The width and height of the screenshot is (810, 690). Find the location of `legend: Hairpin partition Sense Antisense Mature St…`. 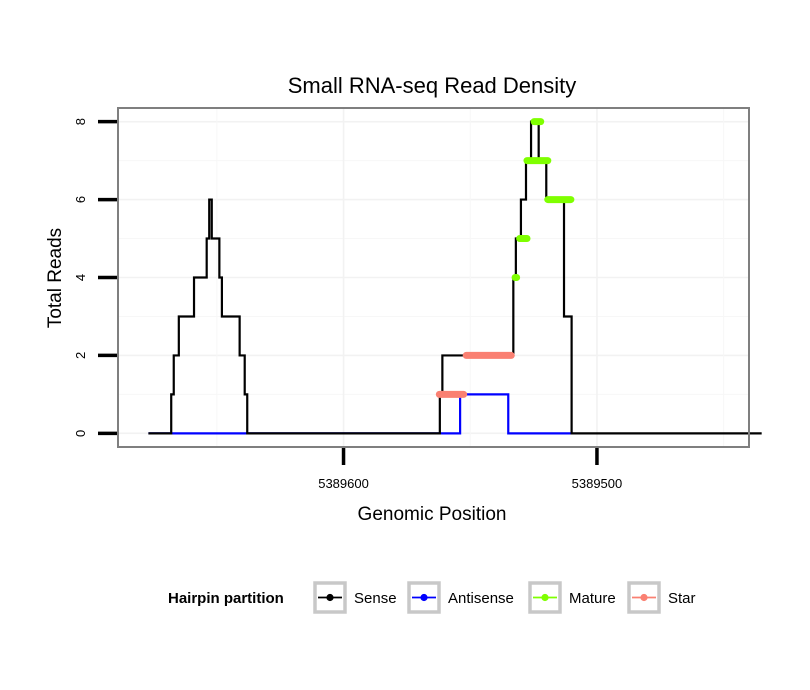

legend: Hairpin partition Sense Antisense Mature St… is located at coordinates (432, 597).